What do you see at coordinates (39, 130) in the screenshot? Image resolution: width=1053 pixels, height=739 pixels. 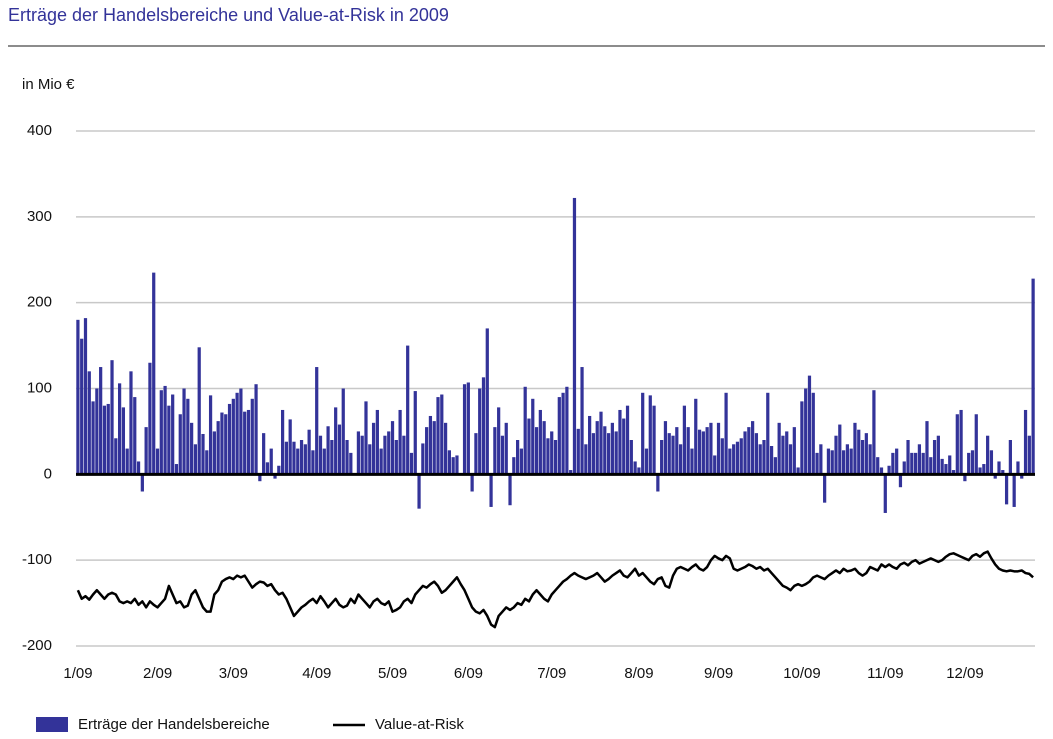 I see `y-tick-label: 400` at bounding box center [39, 130].